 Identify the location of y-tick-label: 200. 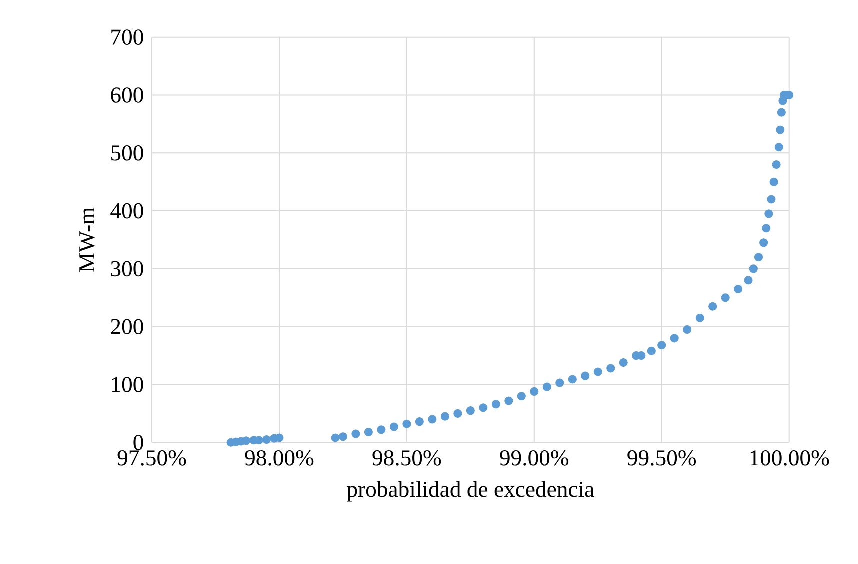
(127, 327).